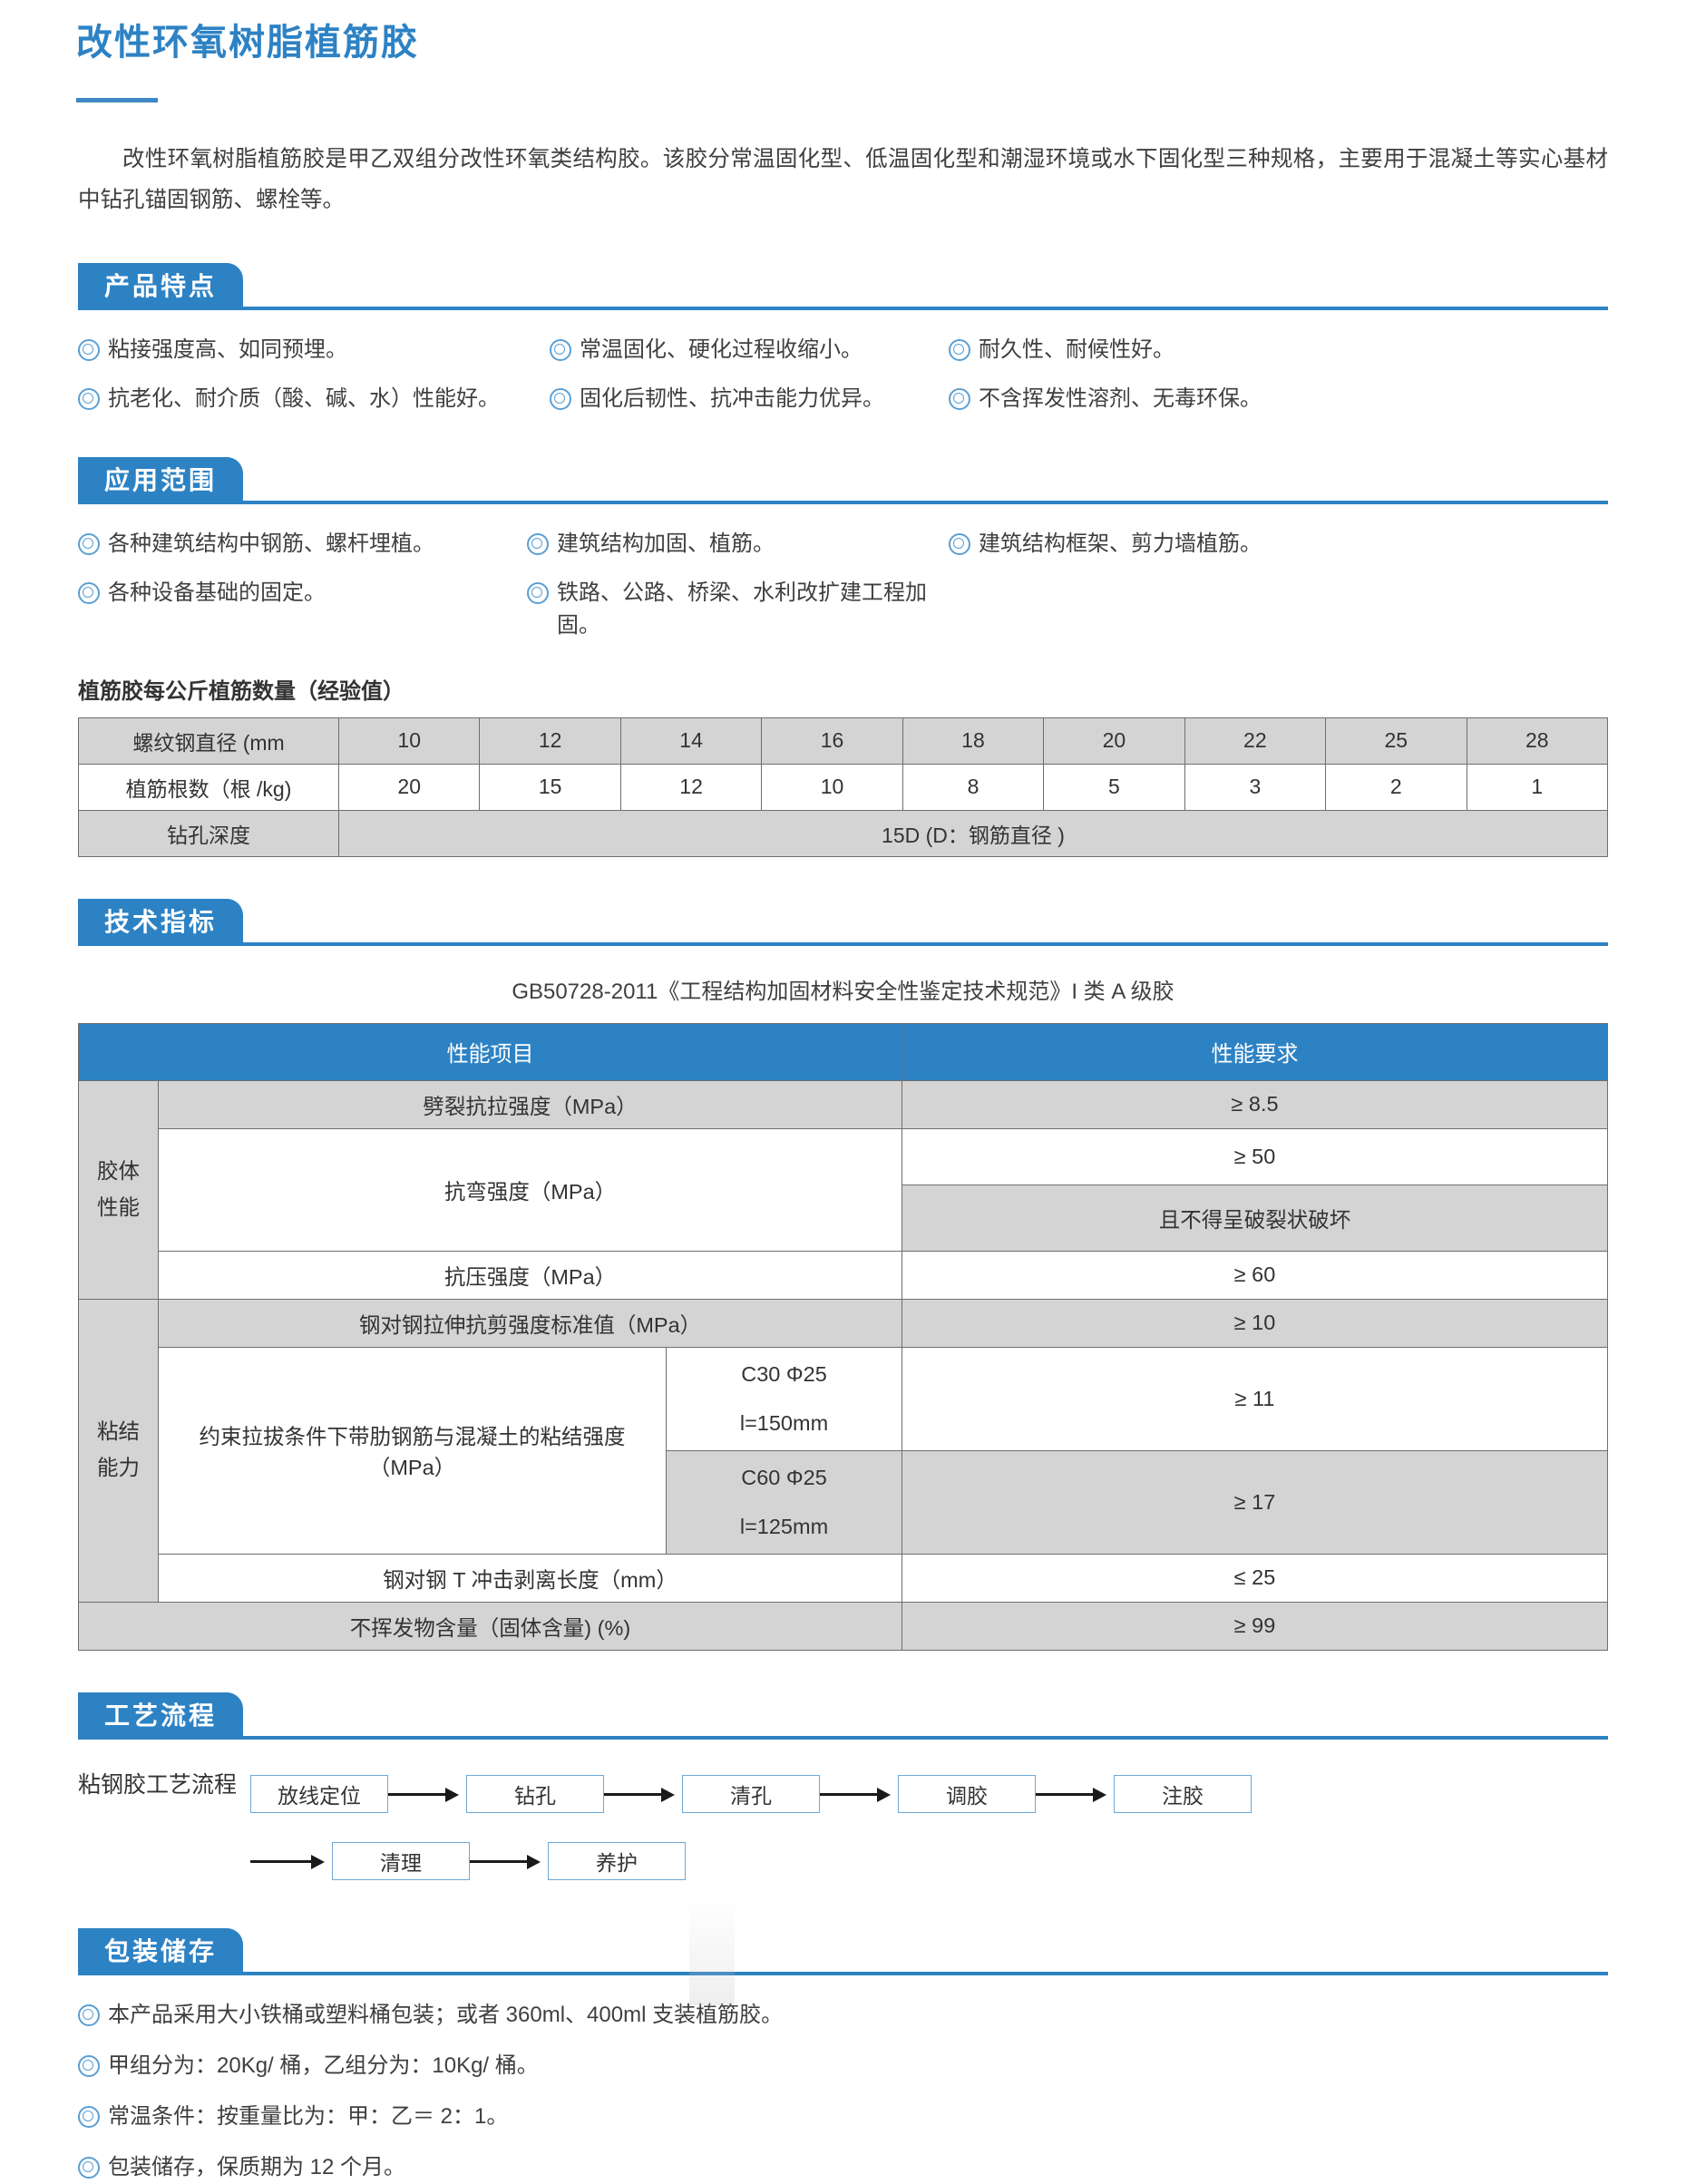 The height and width of the screenshot is (2184, 1686). What do you see at coordinates (1254, 1051) in the screenshot?
I see `col-header-requirement: 性能要求` at bounding box center [1254, 1051].